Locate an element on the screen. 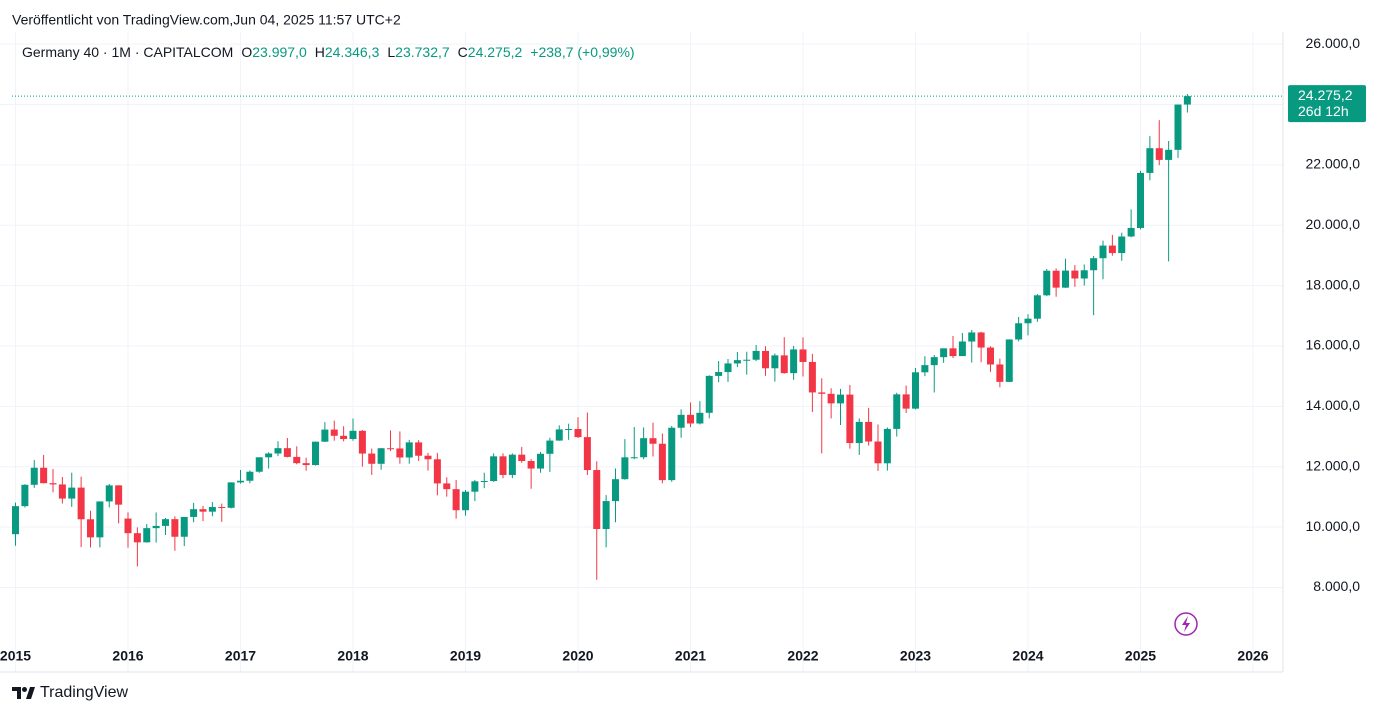 This screenshot has height=715, width=1385. y-tick-label: 12.000,0 is located at coordinates (1333, 465).